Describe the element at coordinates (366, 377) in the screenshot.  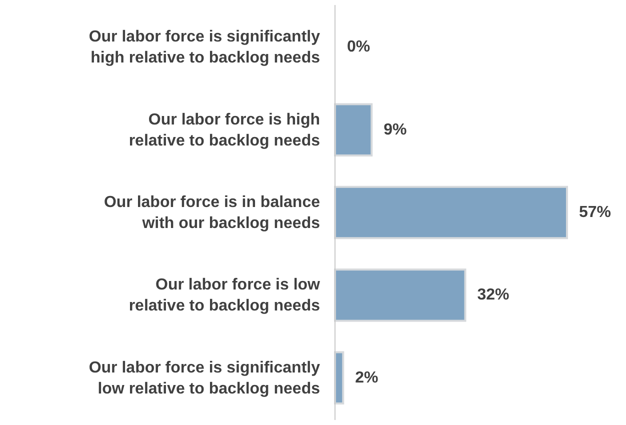
I see `data-label: 2%` at that location.